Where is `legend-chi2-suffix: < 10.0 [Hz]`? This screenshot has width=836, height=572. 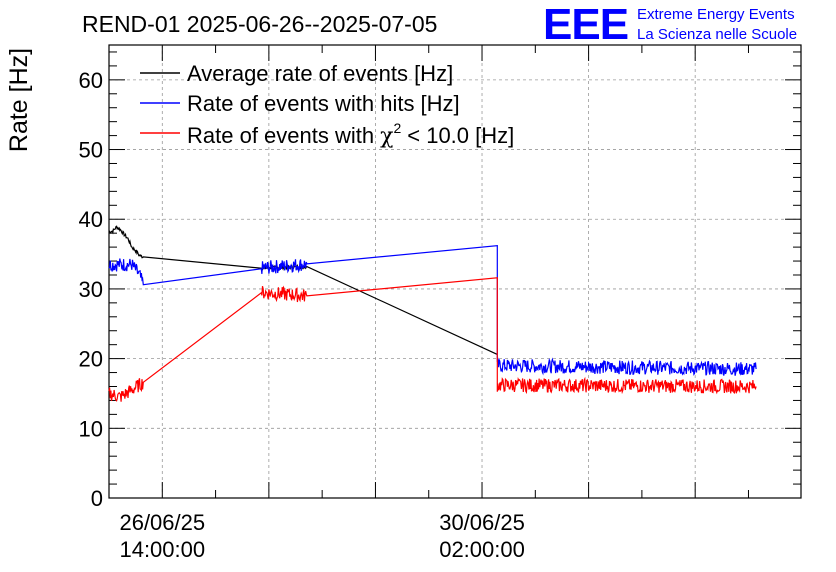 legend-chi2-suffix: < 10.0 [Hz] is located at coordinates (460, 135).